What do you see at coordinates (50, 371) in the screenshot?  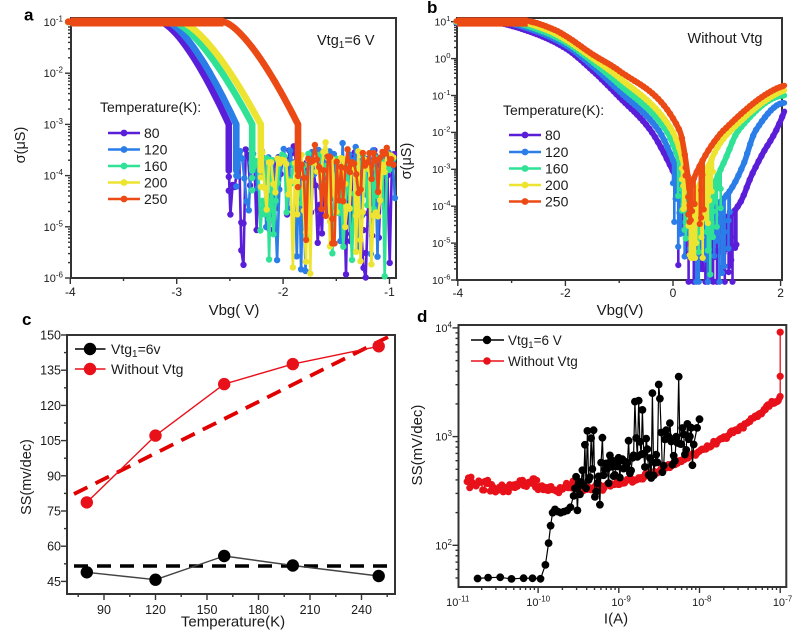 I see `svg-text: 135` at bounding box center [50, 371].